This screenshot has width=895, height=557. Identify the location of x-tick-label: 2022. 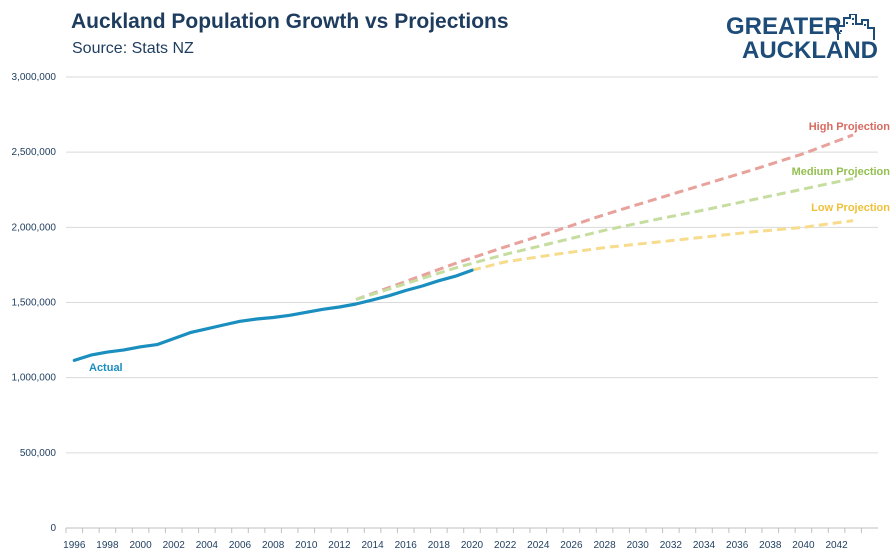
(505, 545).